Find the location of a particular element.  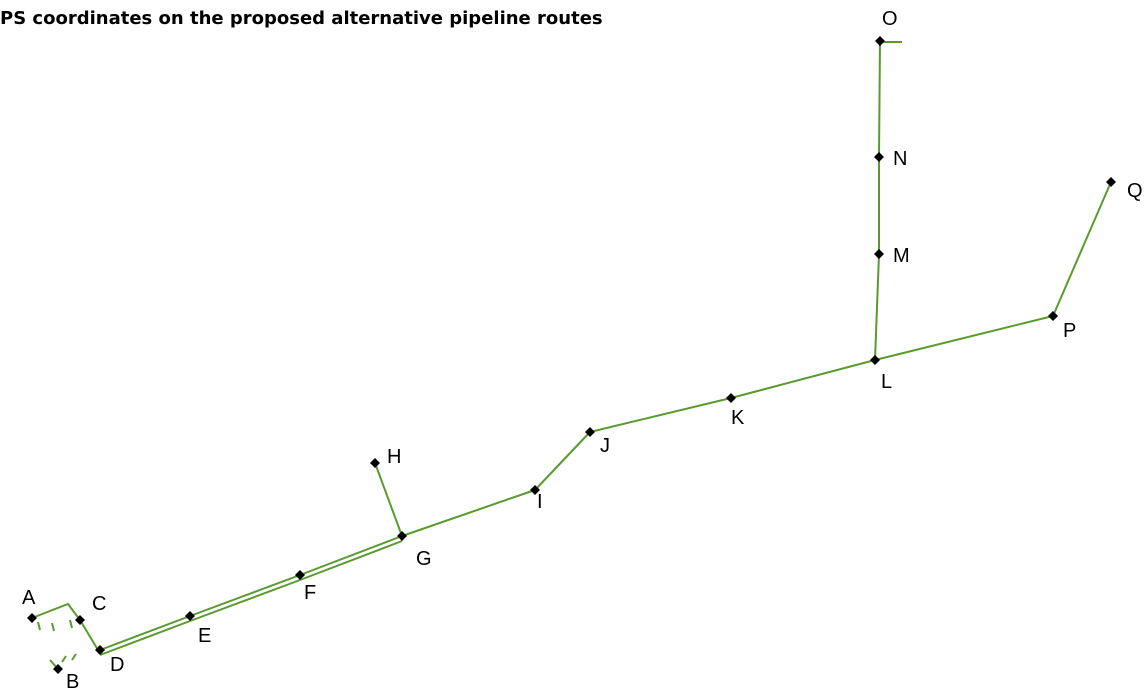

route-segment-parallel-d-e is located at coordinates (145, 638).